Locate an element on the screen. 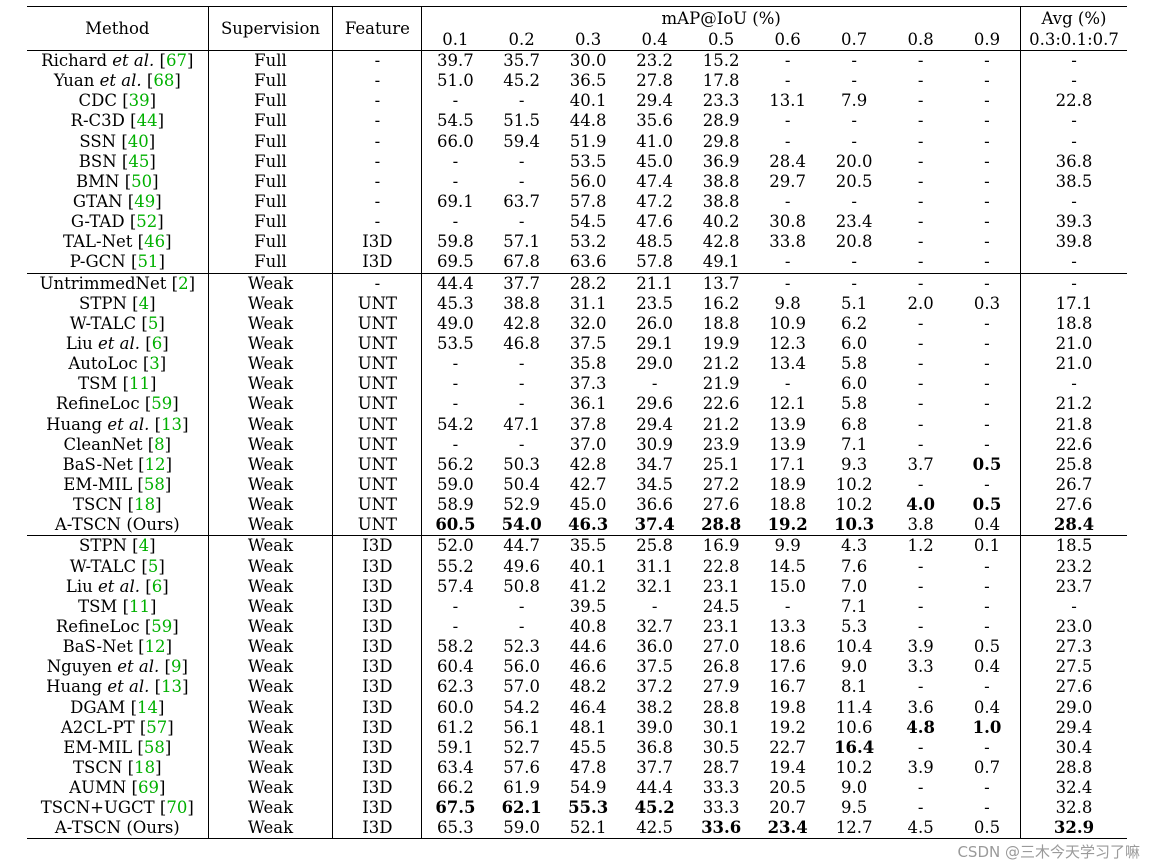 The image size is (1154, 868). method-name: EM-MIL is located at coordinates (98, 485).